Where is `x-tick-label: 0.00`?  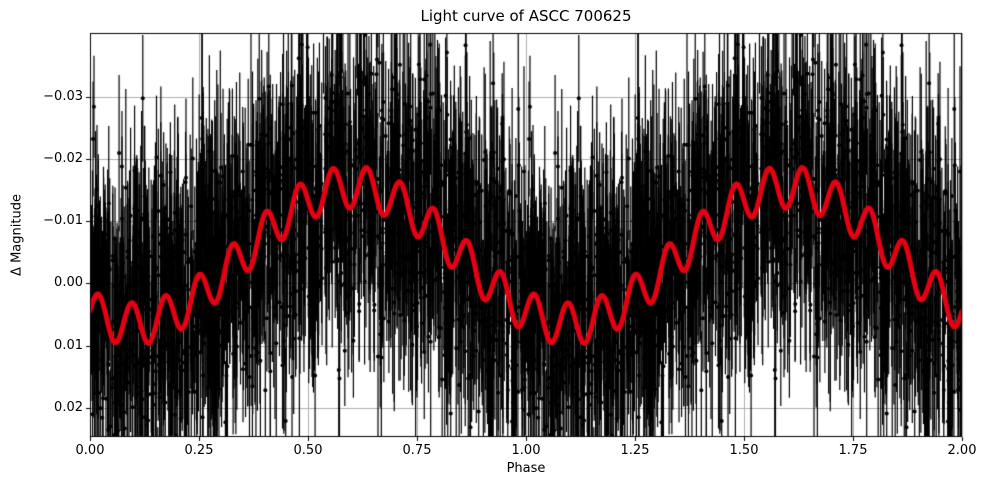
x-tick-label: 0.00 is located at coordinates (90, 450).